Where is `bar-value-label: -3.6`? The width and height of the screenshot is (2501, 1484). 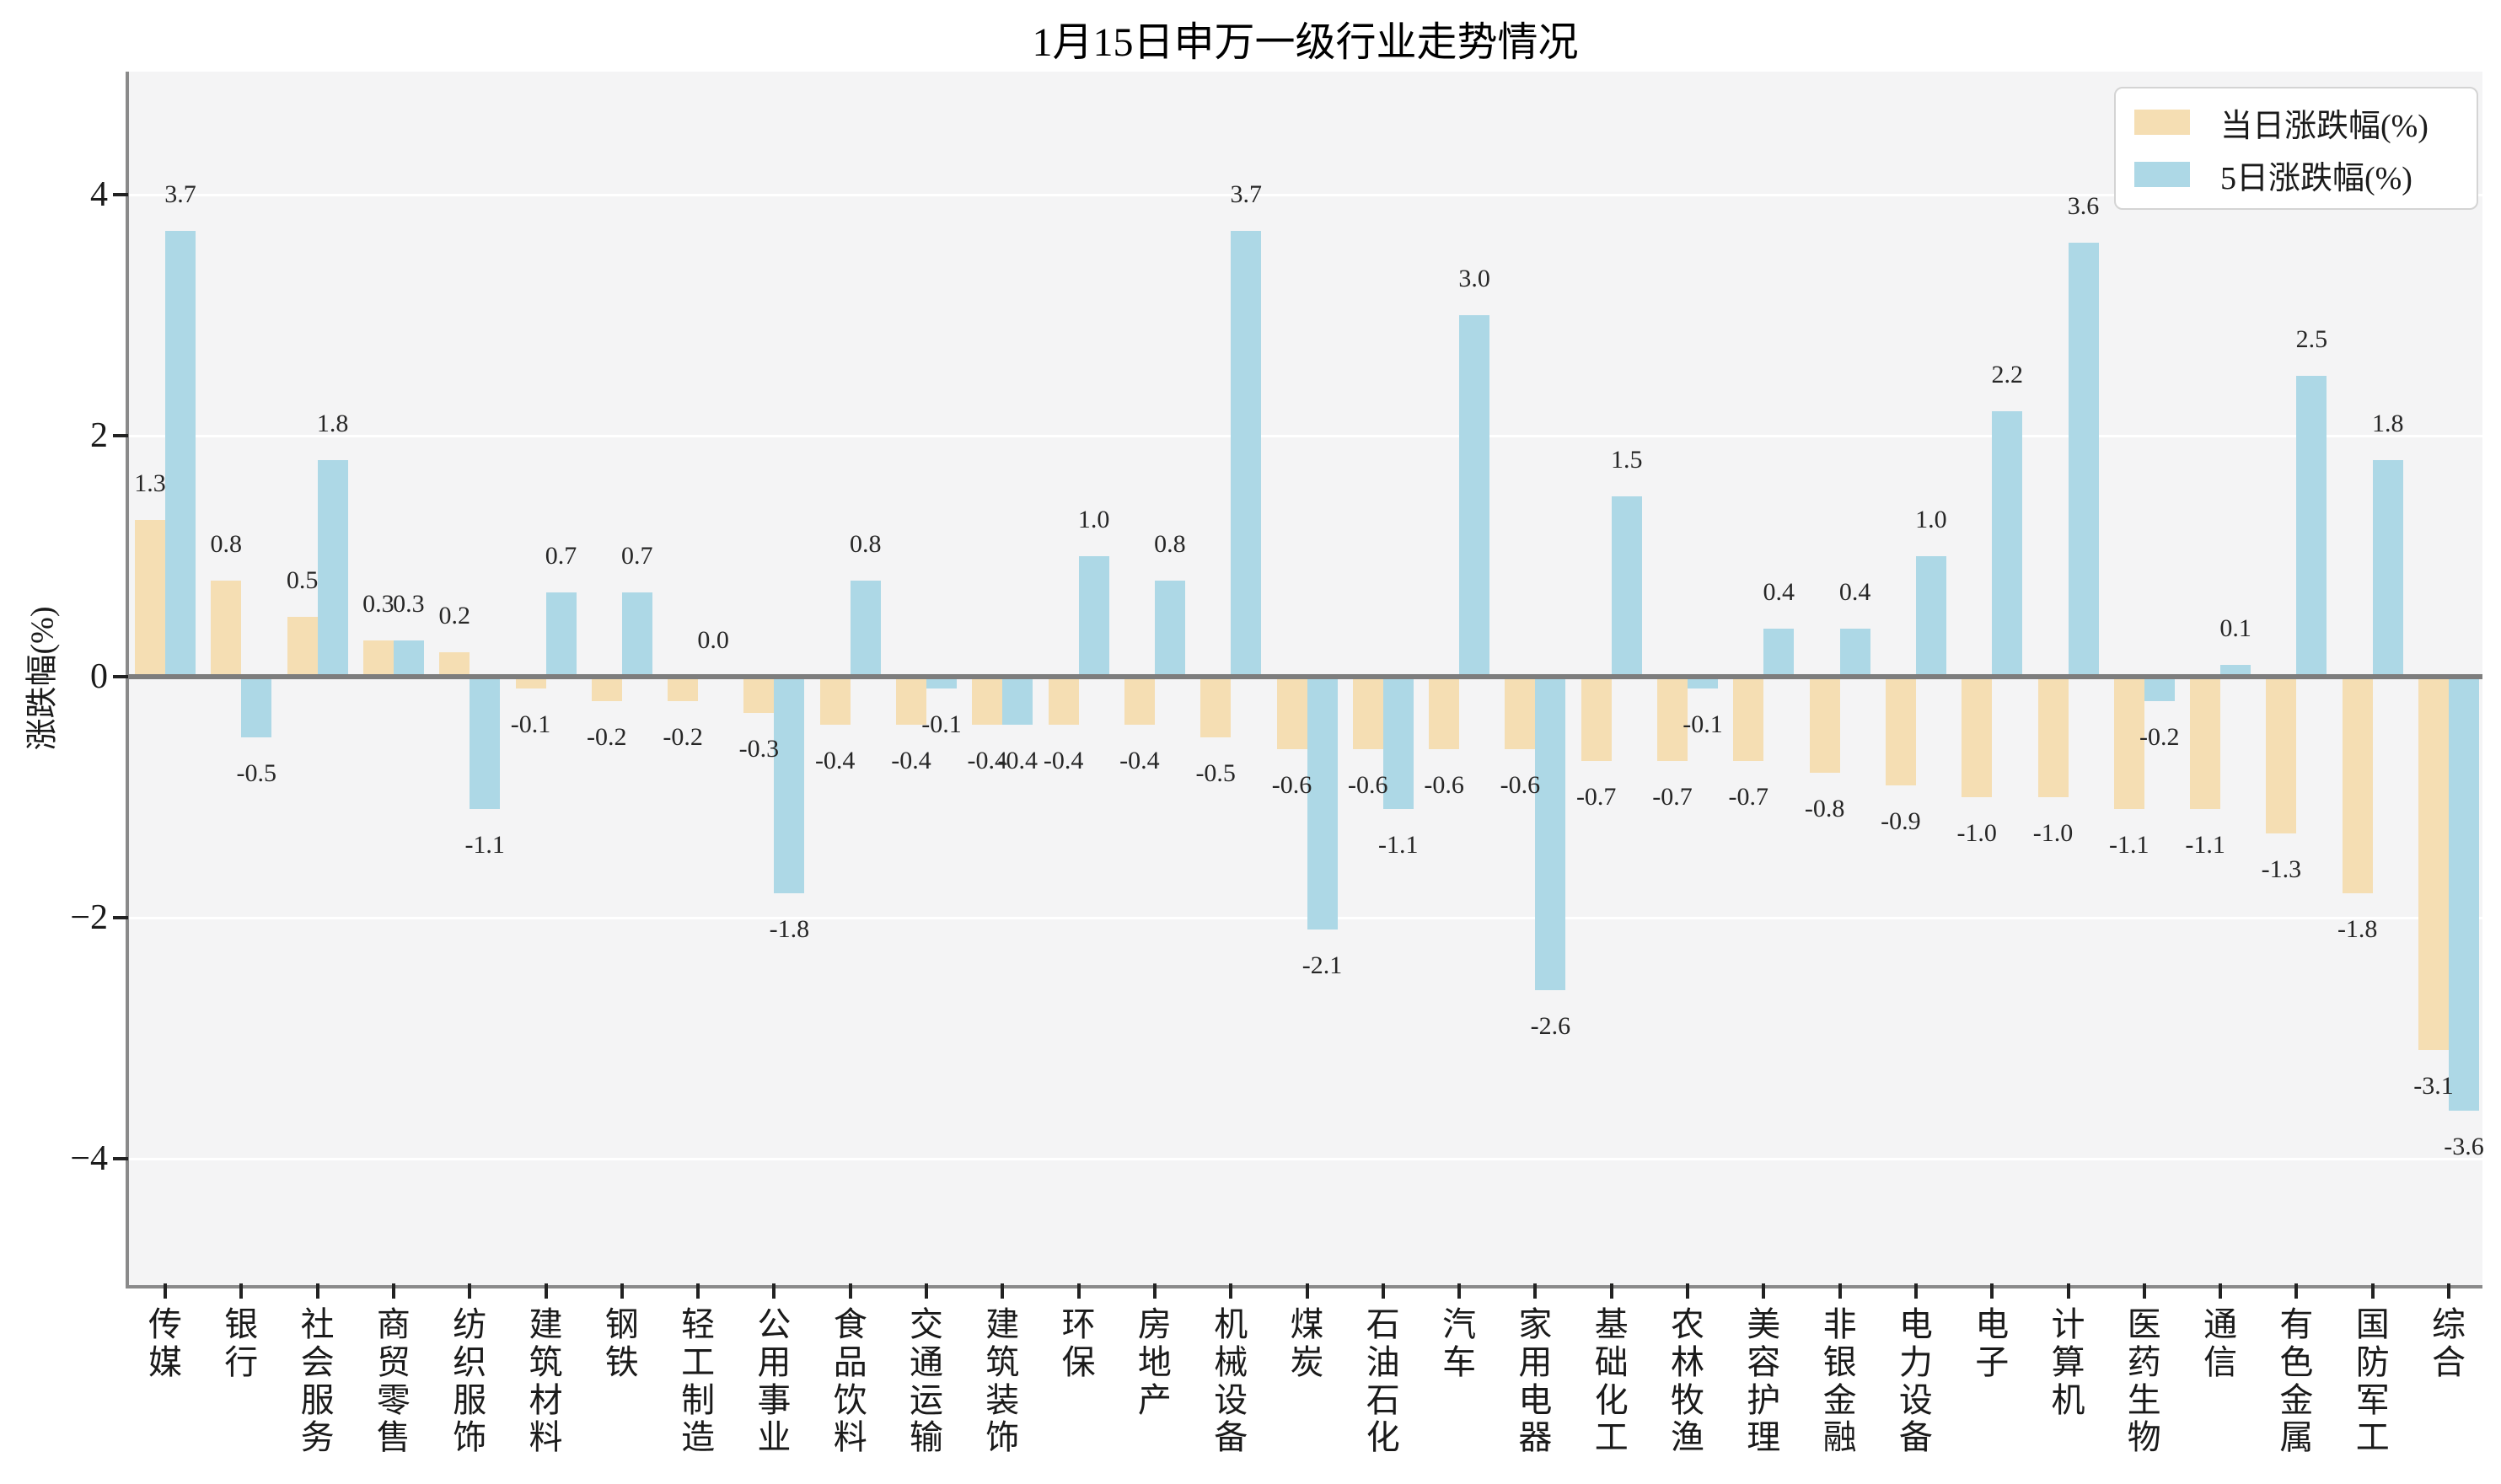 bar-value-label: -3.6 is located at coordinates (2464, 1146).